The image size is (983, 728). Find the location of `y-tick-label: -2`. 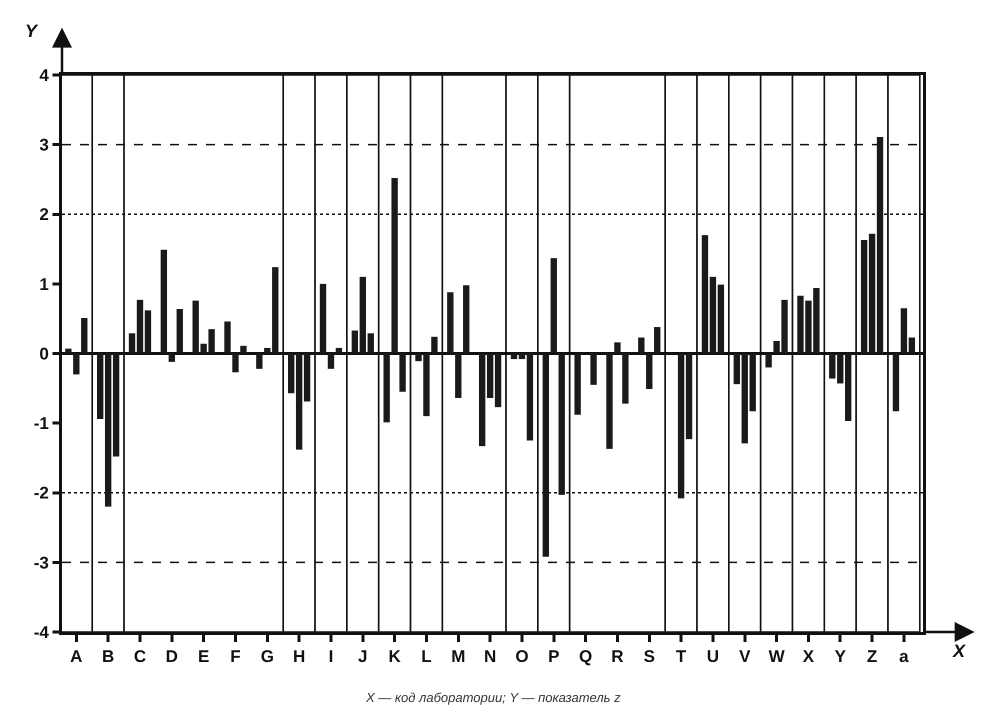

y-tick-label: -2 is located at coordinates (41, 493).